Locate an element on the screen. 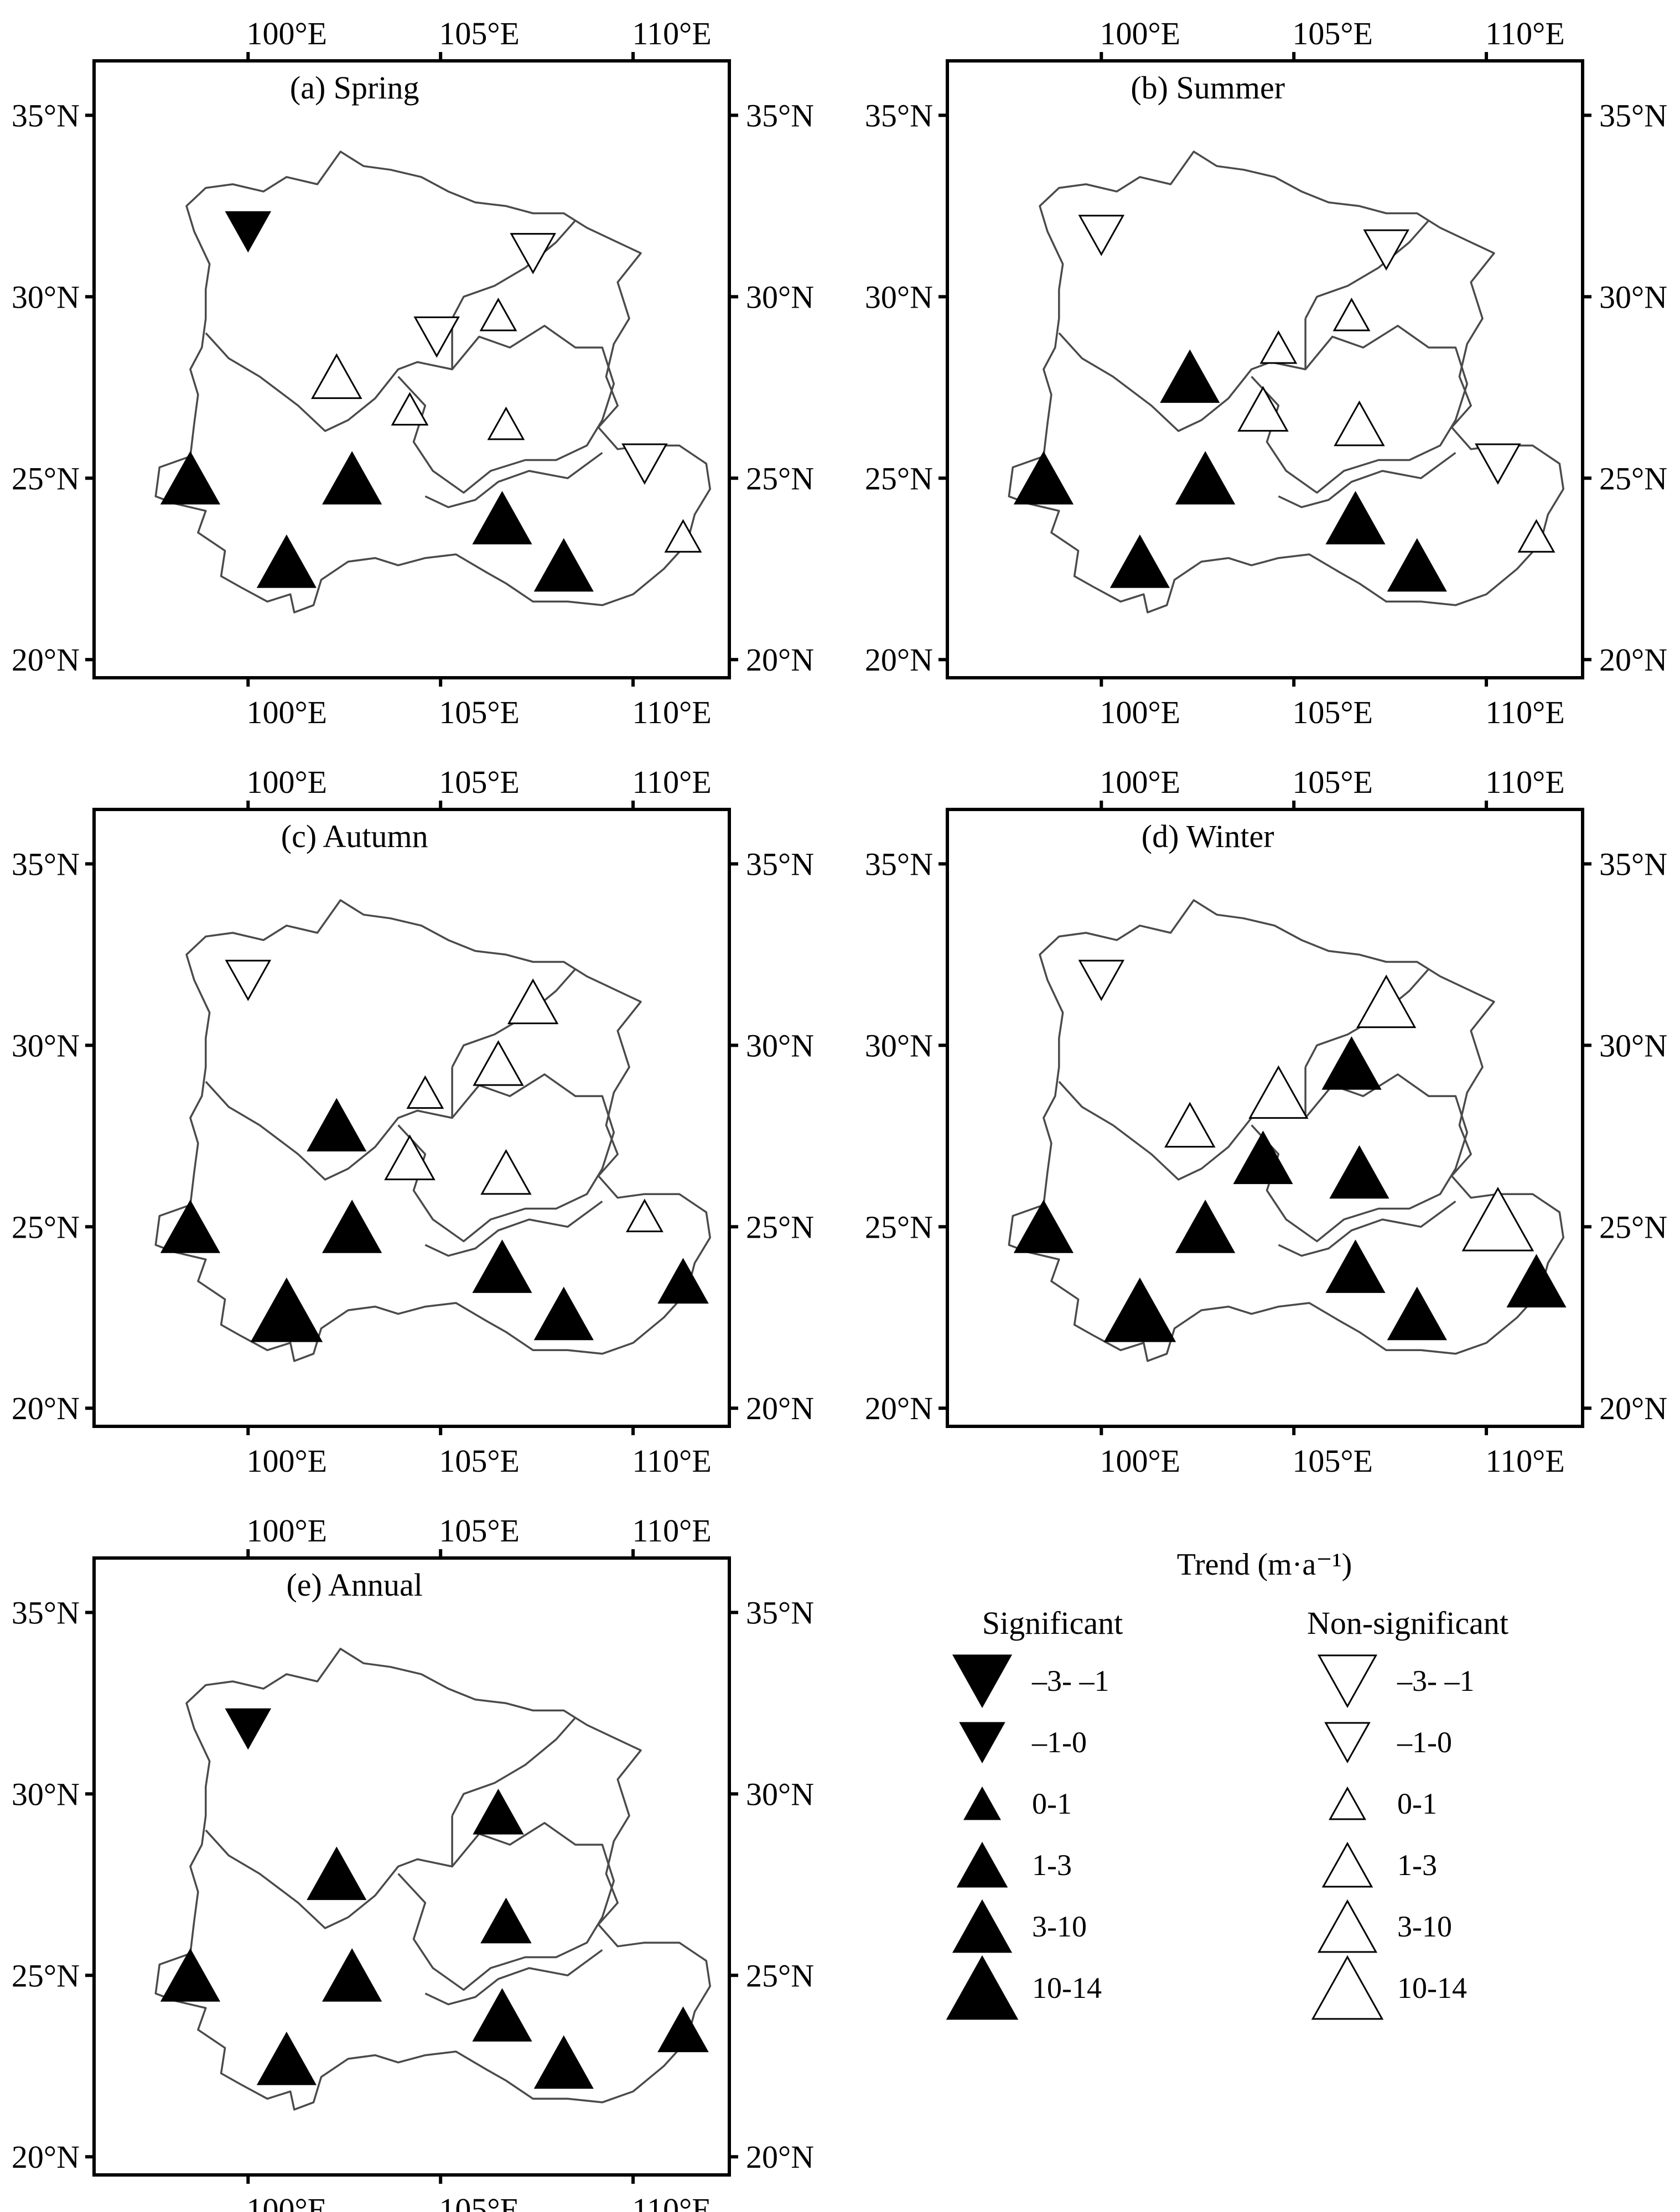 The width and height of the screenshot is (1680, 2212). legend-label-significant: 3-10 is located at coordinates (1059, 1927).